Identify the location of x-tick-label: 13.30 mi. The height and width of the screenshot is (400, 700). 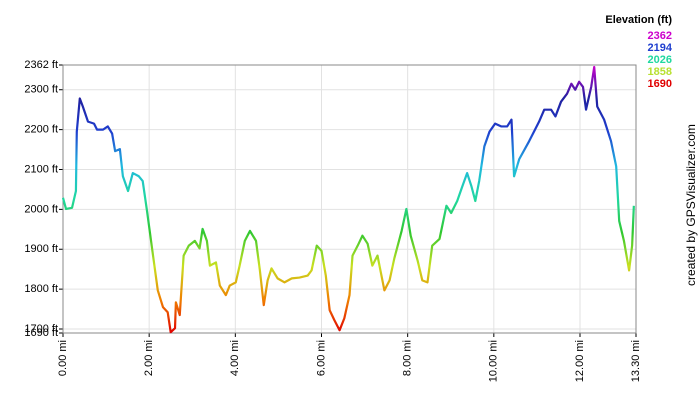
(636, 361).